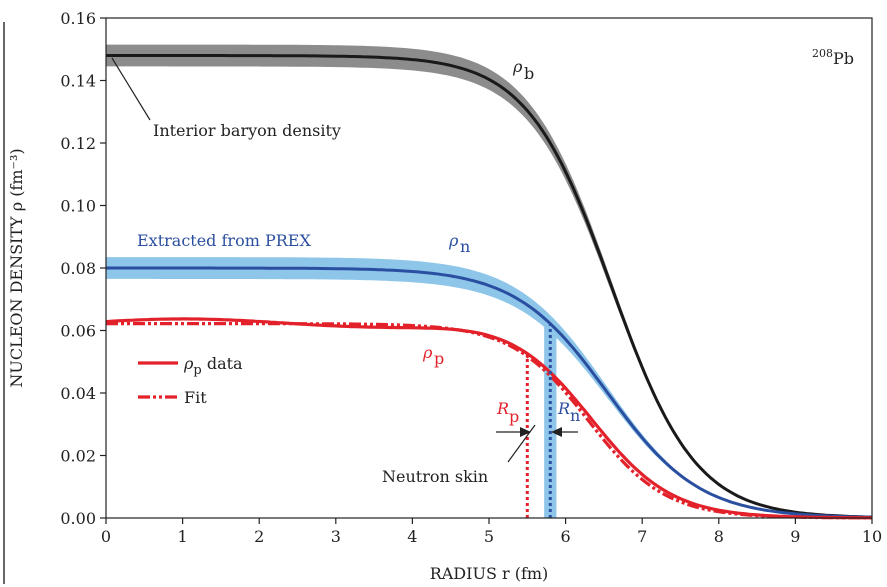  What do you see at coordinates (78, 81) in the screenshot?
I see `y-tick-label: 0.14` at bounding box center [78, 81].